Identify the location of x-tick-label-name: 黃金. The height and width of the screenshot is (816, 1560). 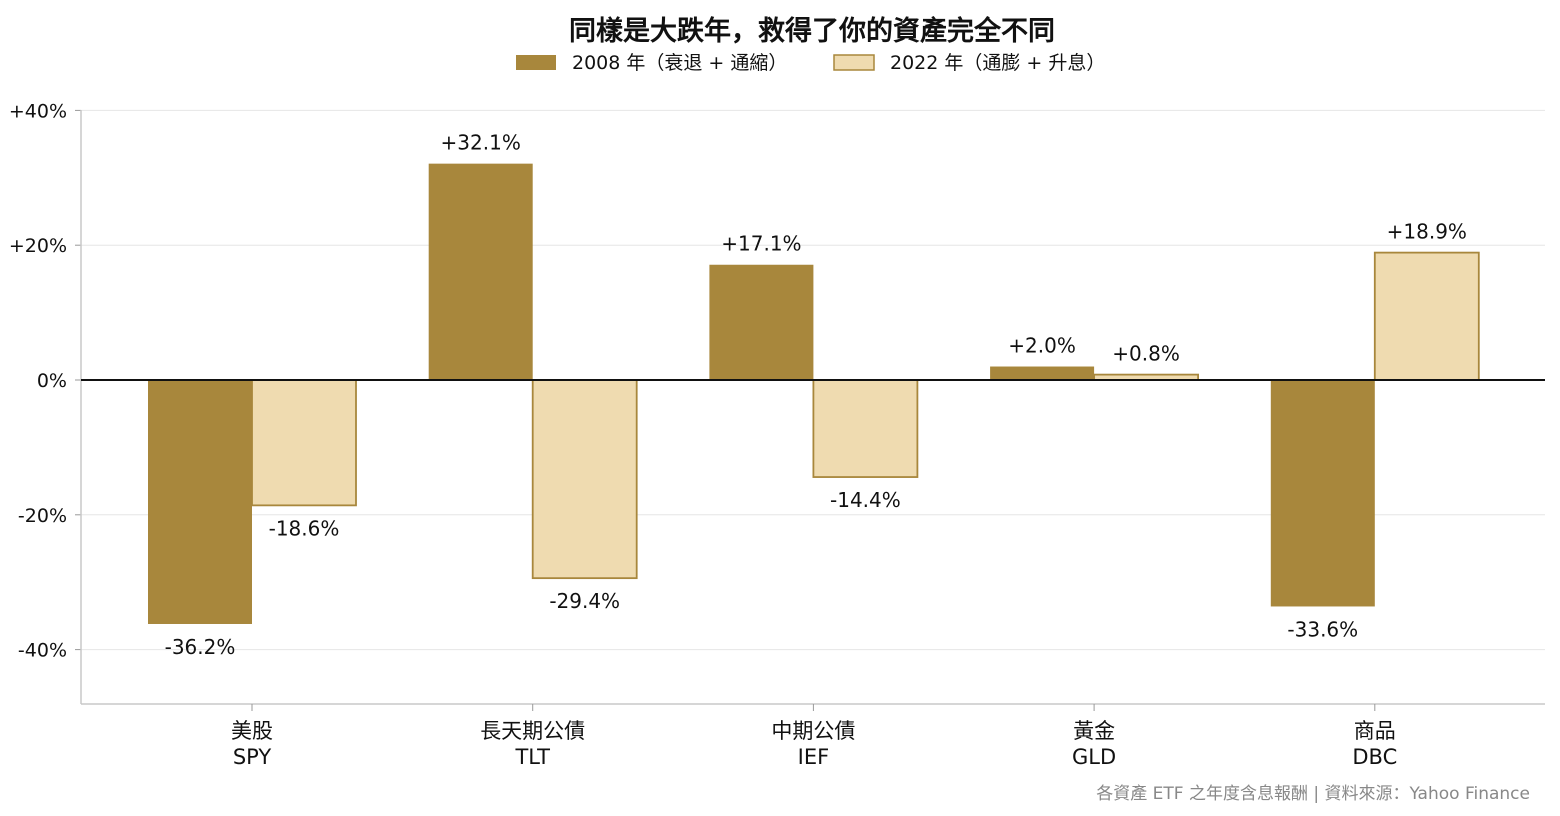
(1094, 731).